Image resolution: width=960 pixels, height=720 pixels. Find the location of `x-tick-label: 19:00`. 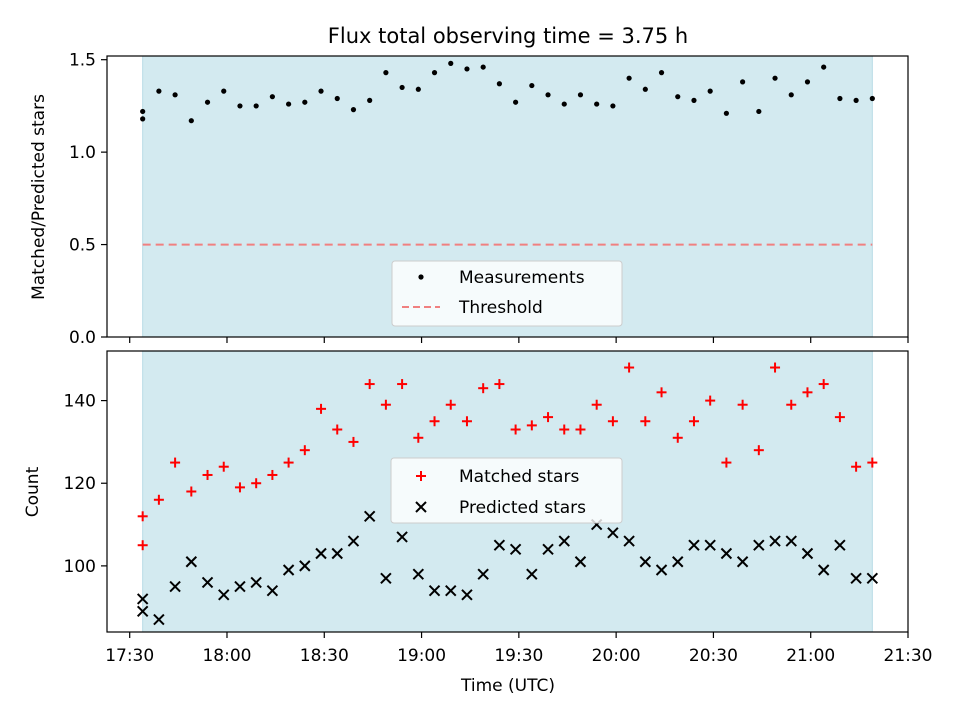

x-tick-label: 19:00 is located at coordinates (421, 656).